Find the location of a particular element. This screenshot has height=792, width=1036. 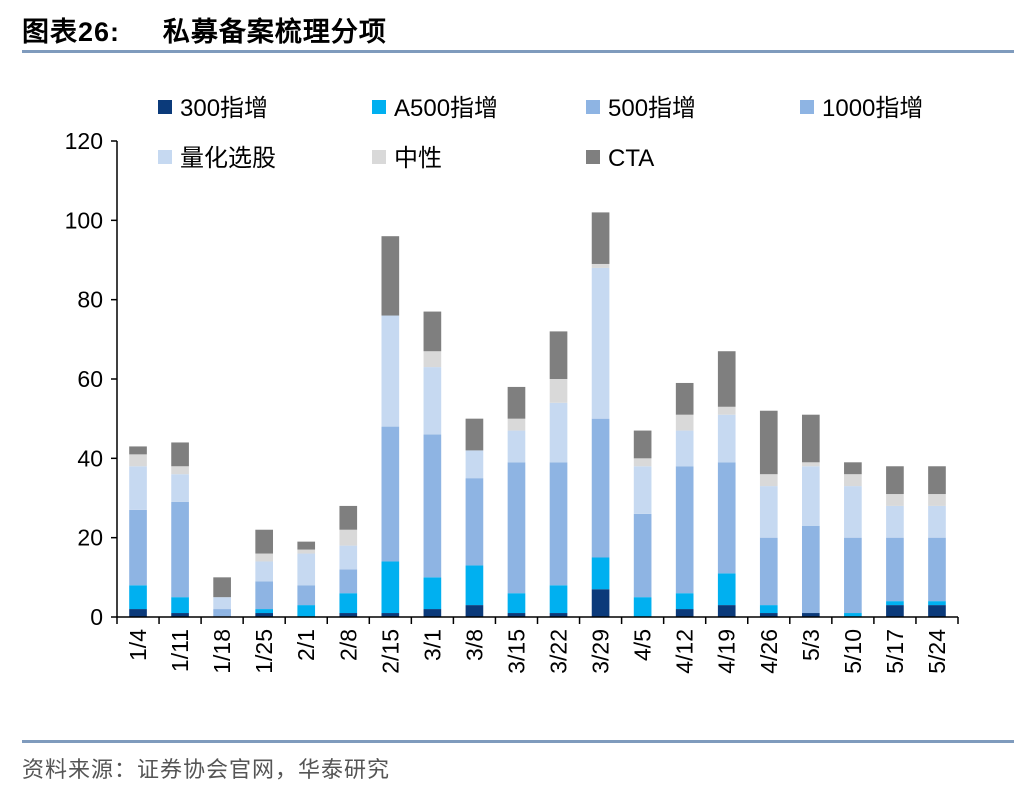

source-note: 资料来源：证券协会官网，华泰研究 is located at coordinates (206, 770).